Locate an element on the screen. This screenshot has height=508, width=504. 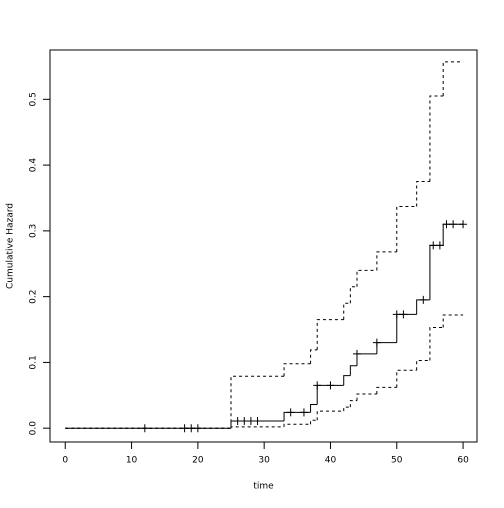
y-tick-label: 0.1 is located at coordinates (34, 362).